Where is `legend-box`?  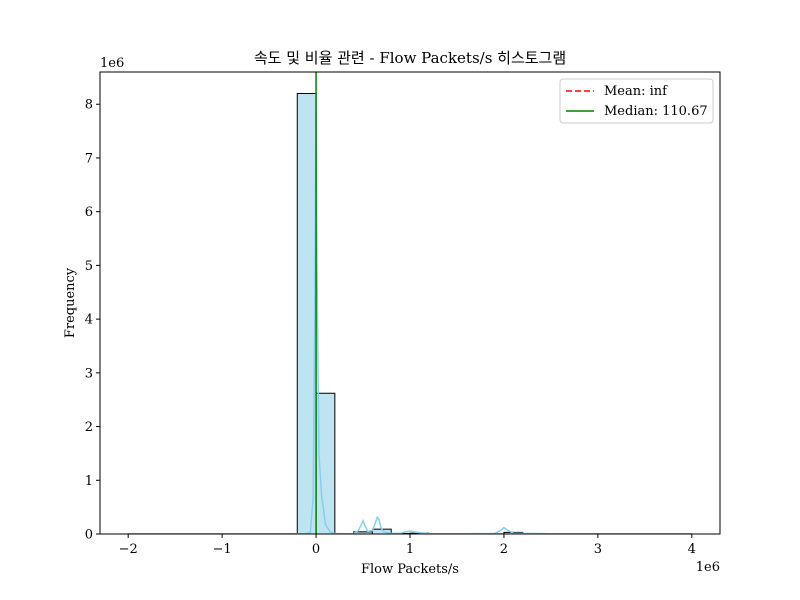 legend-box is located at coordinates (636, 101).